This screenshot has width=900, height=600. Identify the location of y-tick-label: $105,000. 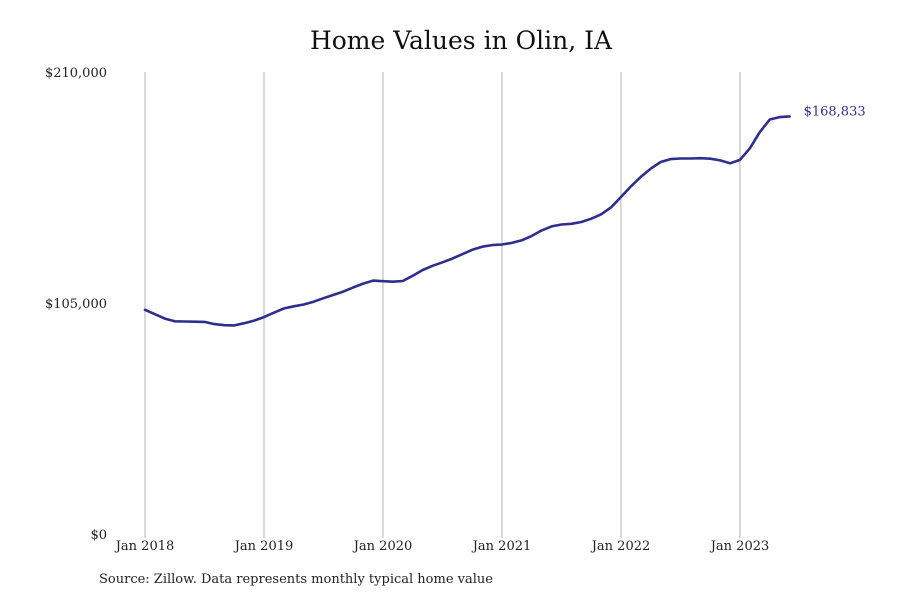
(76, 304).